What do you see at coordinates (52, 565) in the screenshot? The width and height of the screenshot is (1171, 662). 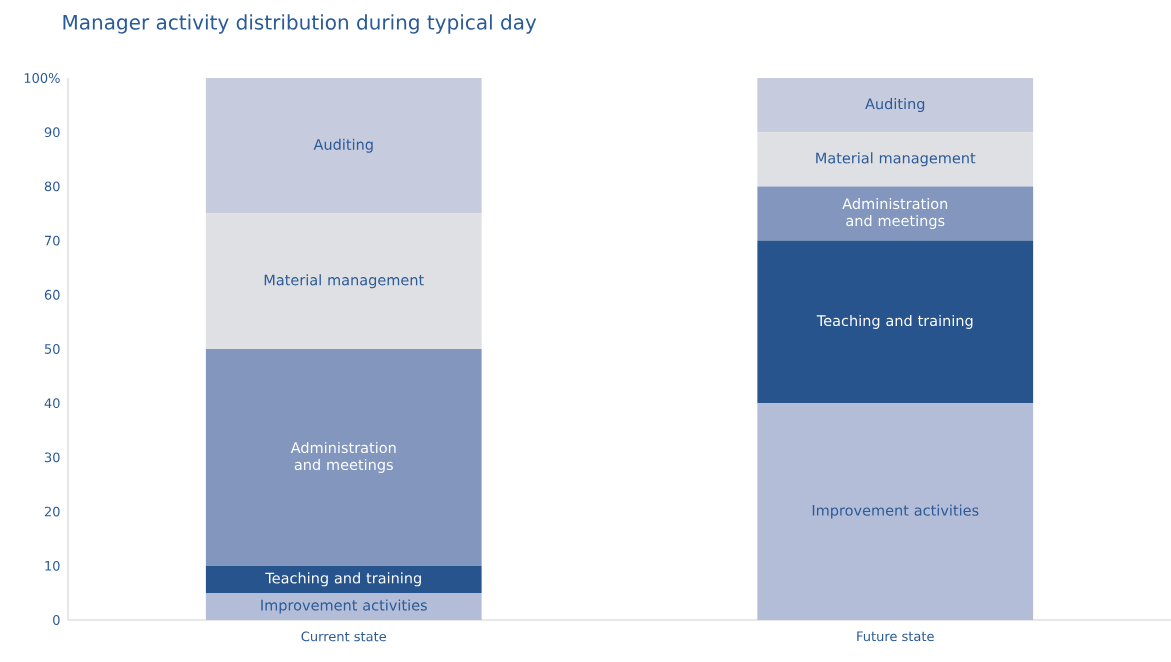 I see `y-tick-label: 10` at bounding box center [52, 565].